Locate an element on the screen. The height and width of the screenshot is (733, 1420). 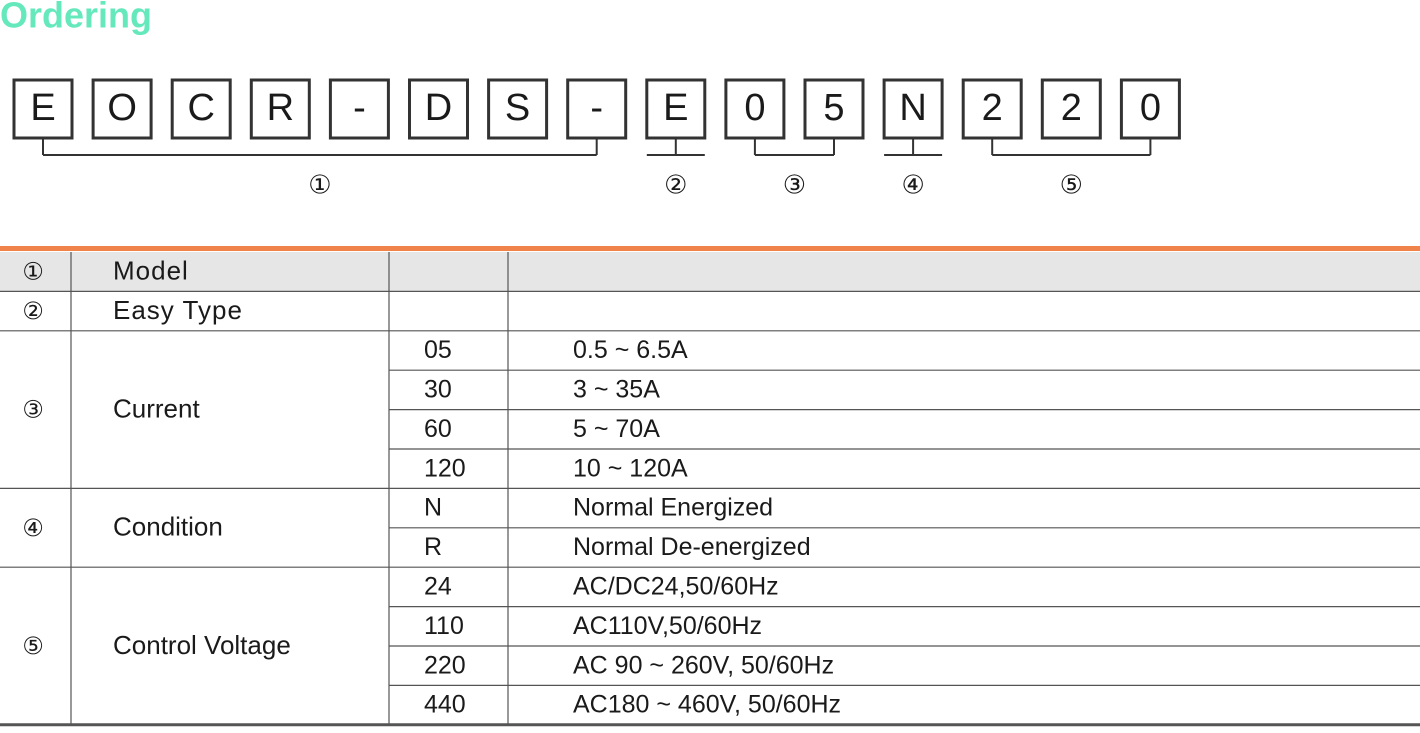
row-name: Easy Type is located at coordinates (178, 310).